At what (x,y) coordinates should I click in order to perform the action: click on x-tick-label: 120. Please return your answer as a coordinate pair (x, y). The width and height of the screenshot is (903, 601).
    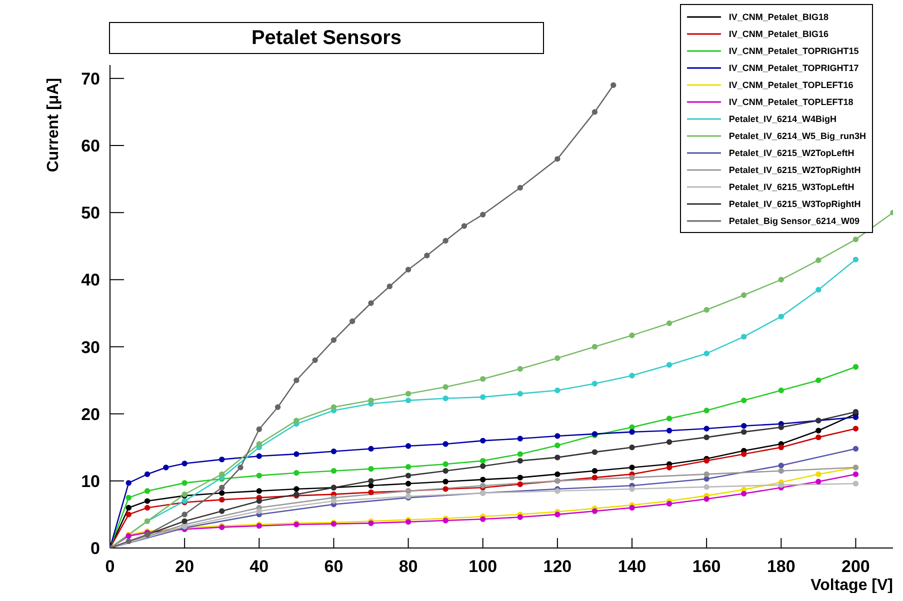
    Looking at the image, I should click on (557, 566).